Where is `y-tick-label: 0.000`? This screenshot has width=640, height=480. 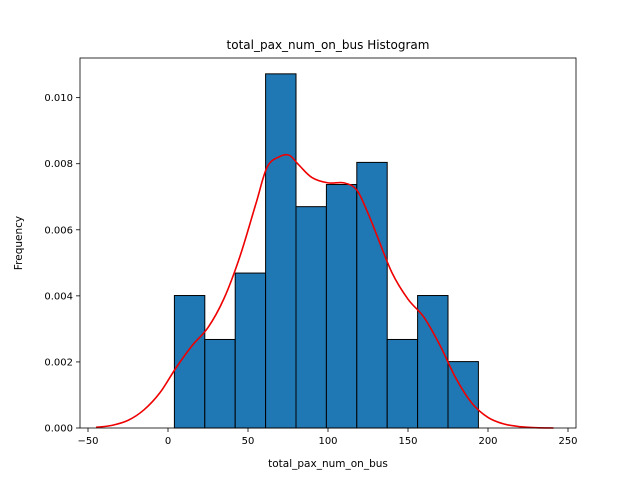 y-tick-label: 0.000 is located at coordinates (58, 429).